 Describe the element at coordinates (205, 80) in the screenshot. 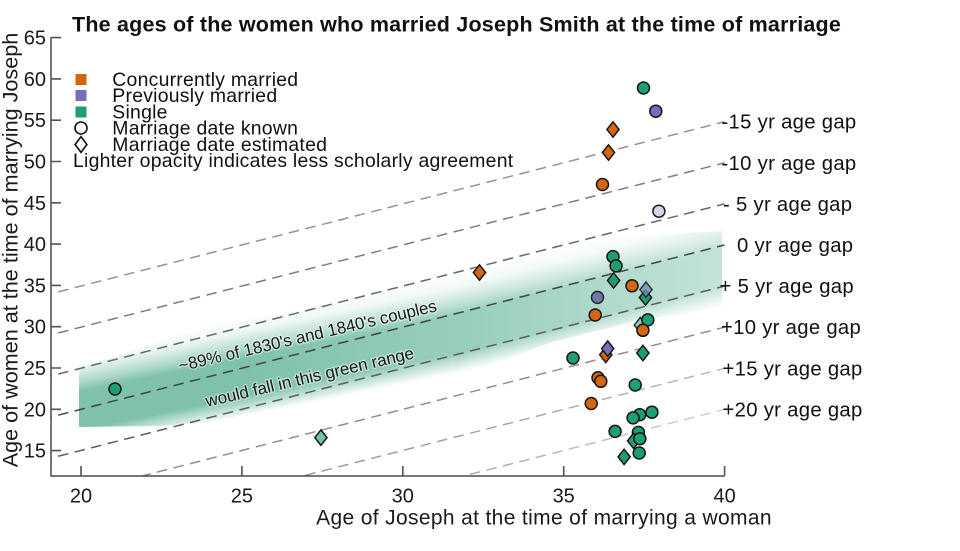

I see `svg-text: Concurrently married` at that location.